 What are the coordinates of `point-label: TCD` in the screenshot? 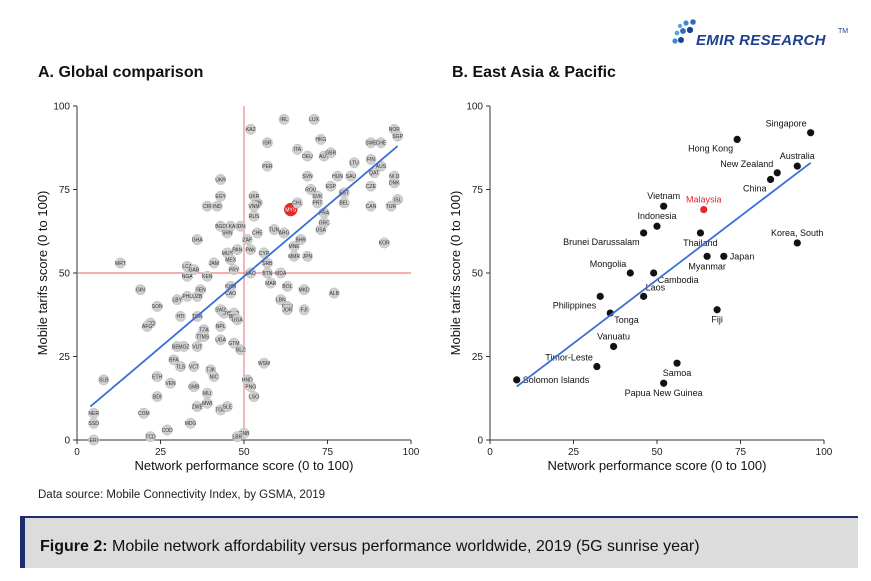 It's located at (150, 437).